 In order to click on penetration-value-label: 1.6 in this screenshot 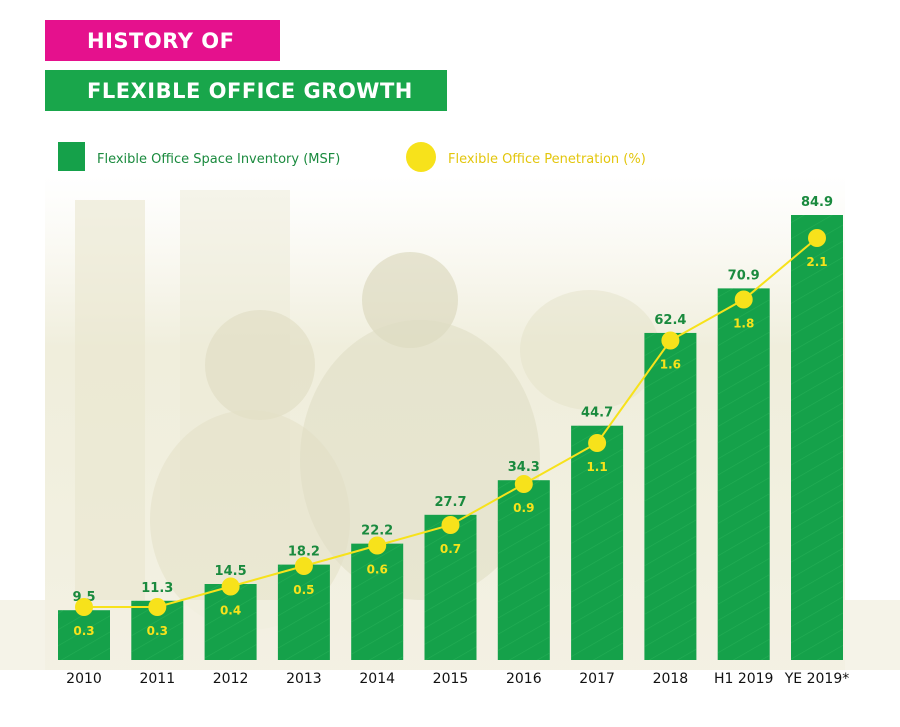, I will do `click(670, 365)`.